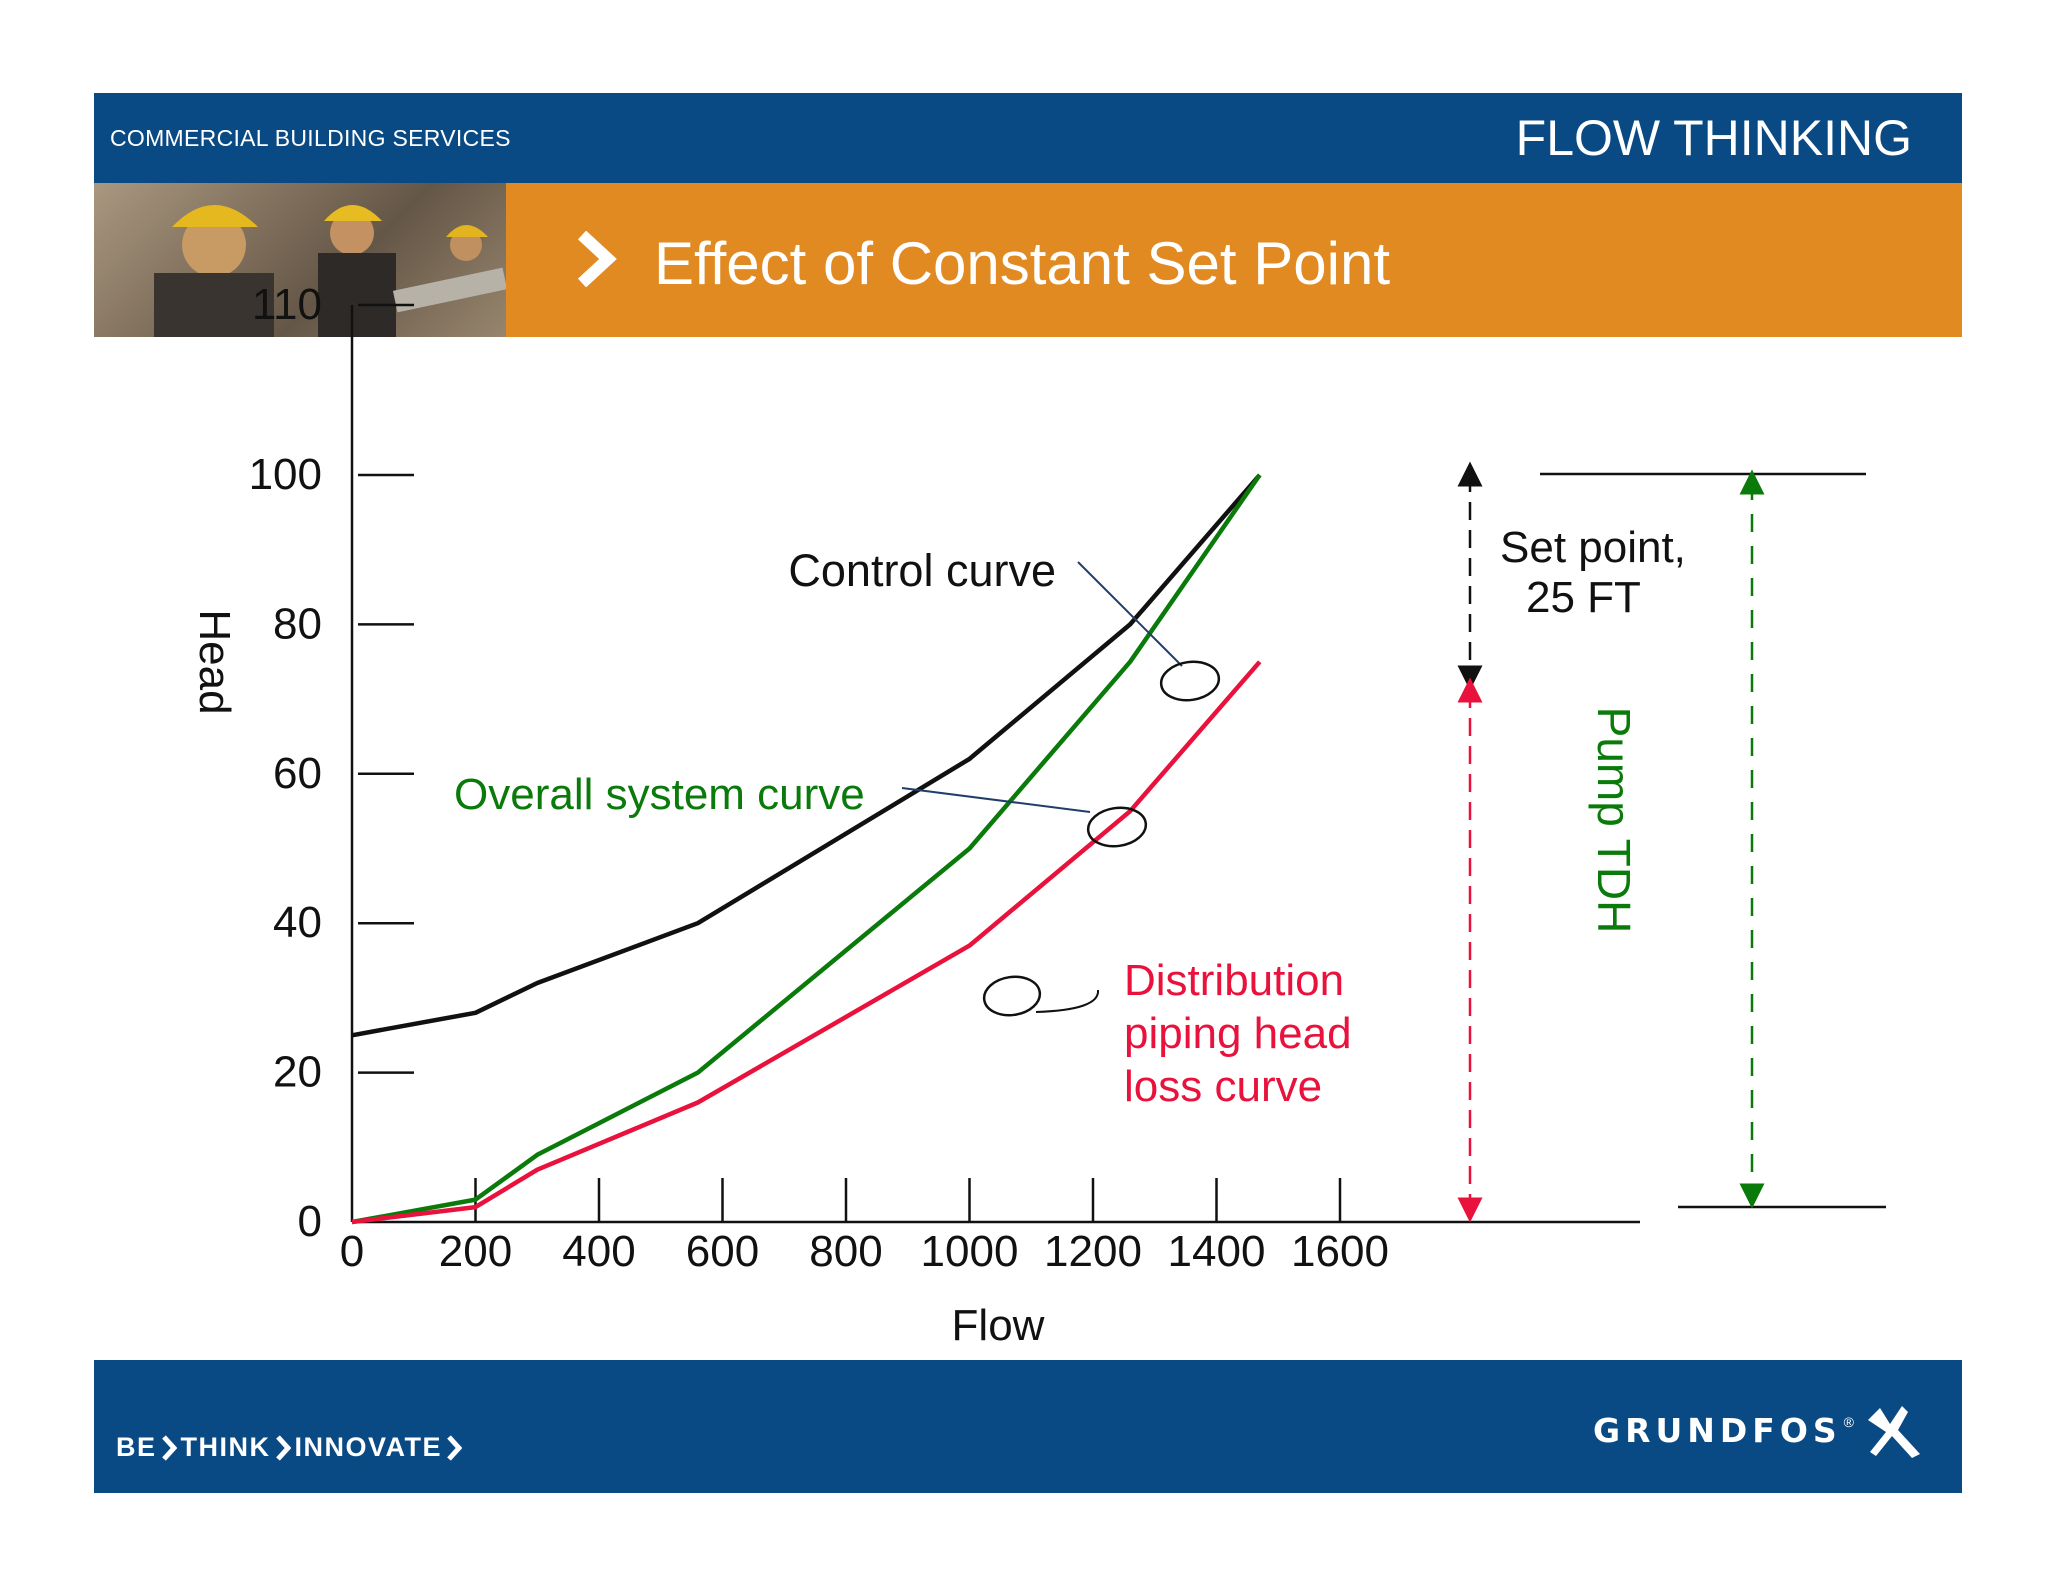  Describe the element at coordinates (368, 1447) in the screenshot. I see `slogan-word-innovate: INNOVATE` at that location.